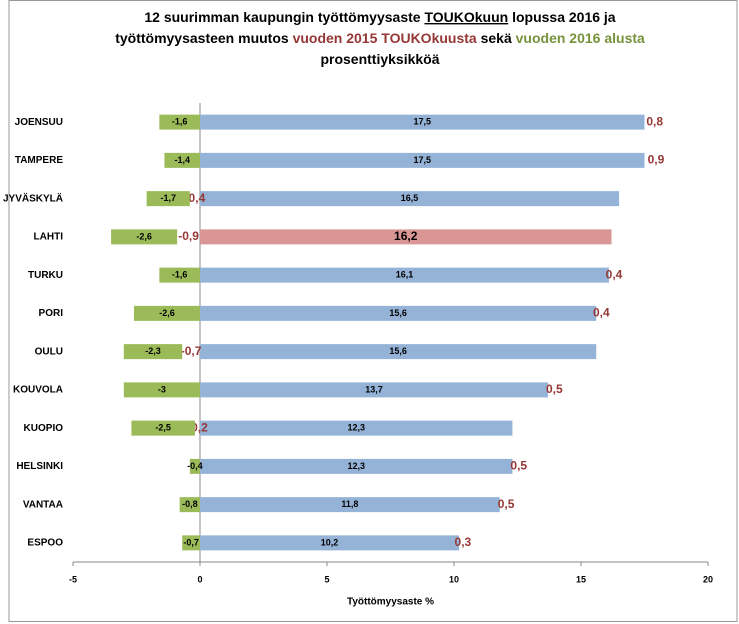 The image size is (739, 624). Describe the element at coordinates (581, 579) in the screenshot. I see `x-tick-label: 15` at that location.